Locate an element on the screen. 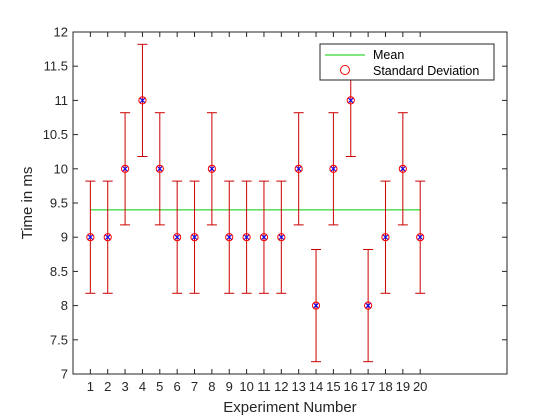 This screenshot has width=560, height=420. x-tick-label: 7 is located at coordinates (194, 386).